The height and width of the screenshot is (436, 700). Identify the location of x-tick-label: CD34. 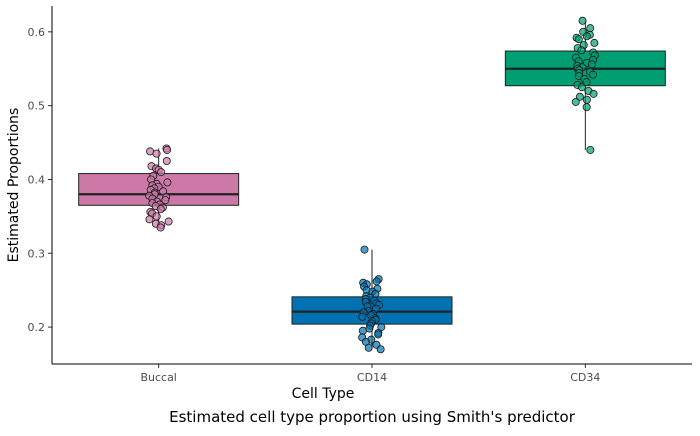
(585, 377).